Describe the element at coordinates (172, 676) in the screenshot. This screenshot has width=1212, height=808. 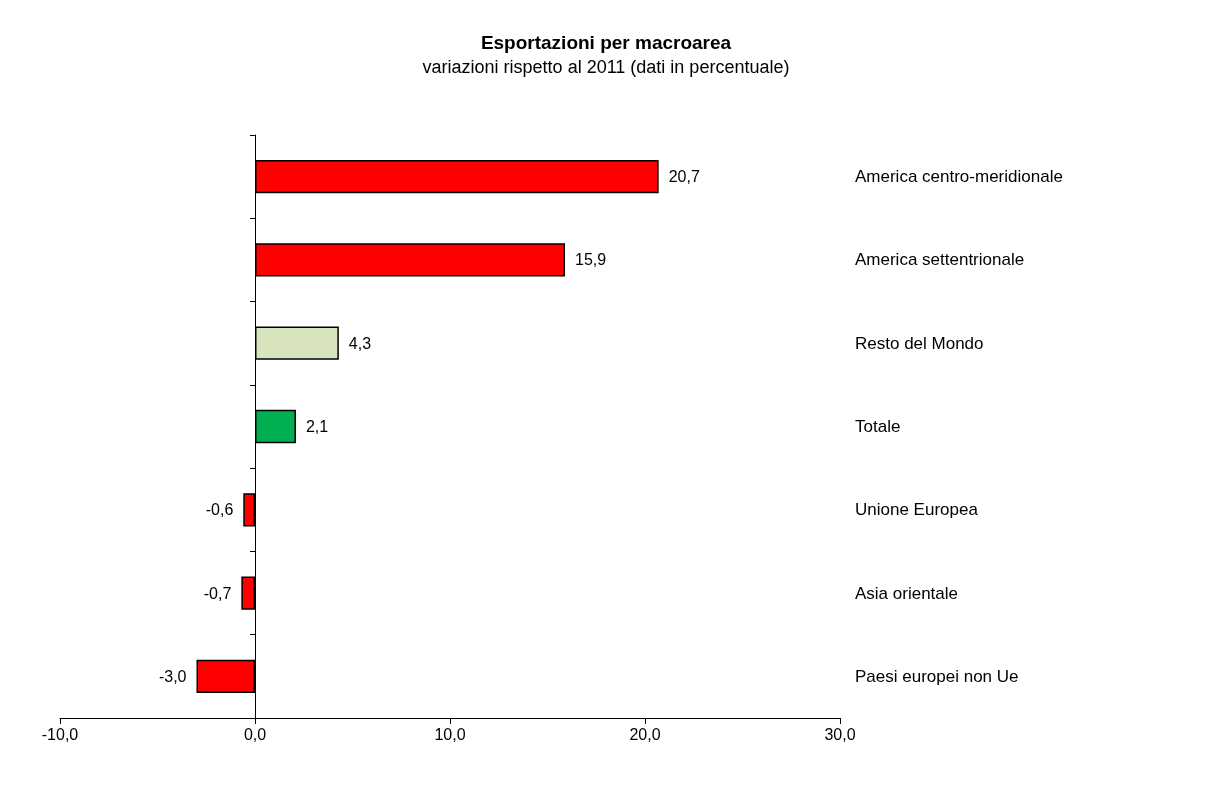
I see `data-label: -3,0` at that location.